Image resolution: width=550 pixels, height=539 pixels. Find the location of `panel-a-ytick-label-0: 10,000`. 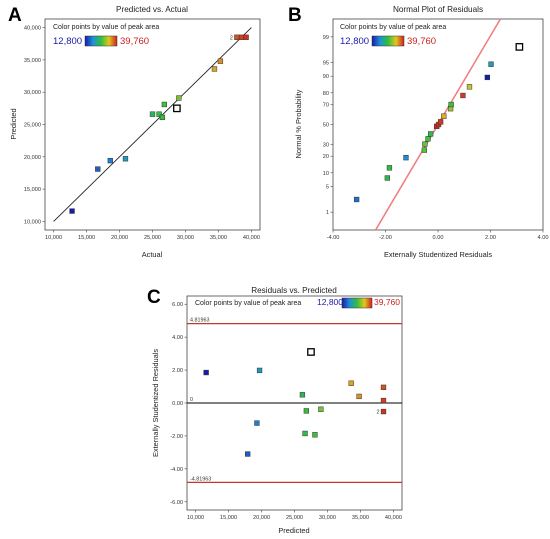

panel-a-ytick-label-0: 10,000 is located at coordinates (32, 222).